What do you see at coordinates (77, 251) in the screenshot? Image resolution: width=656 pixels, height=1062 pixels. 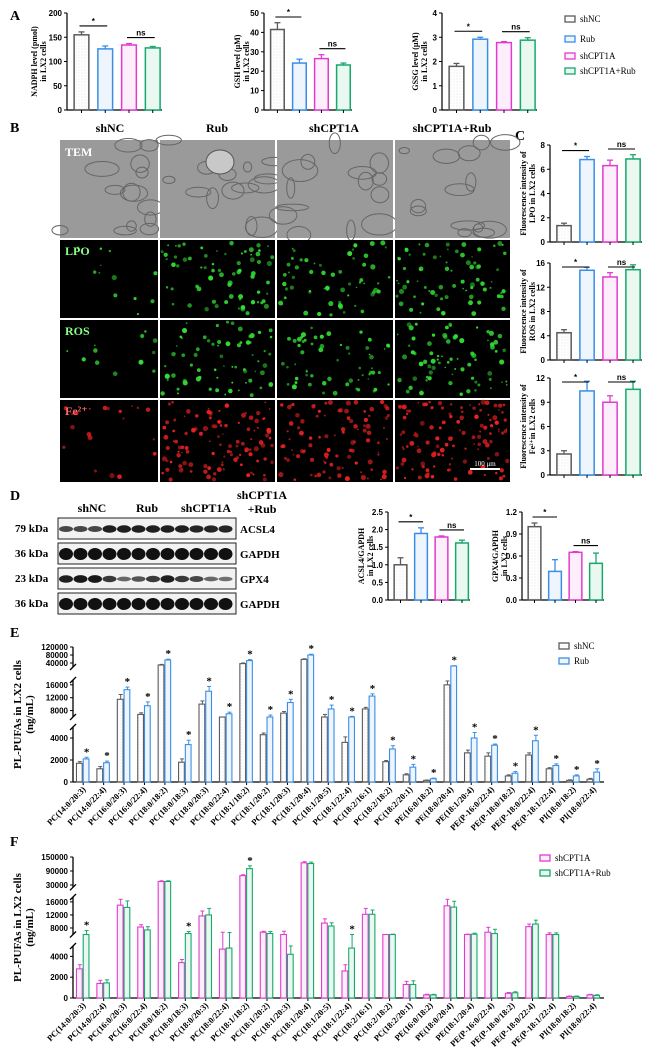 I see `row-label-lpo: LPO` at bounding box center [77, 251].